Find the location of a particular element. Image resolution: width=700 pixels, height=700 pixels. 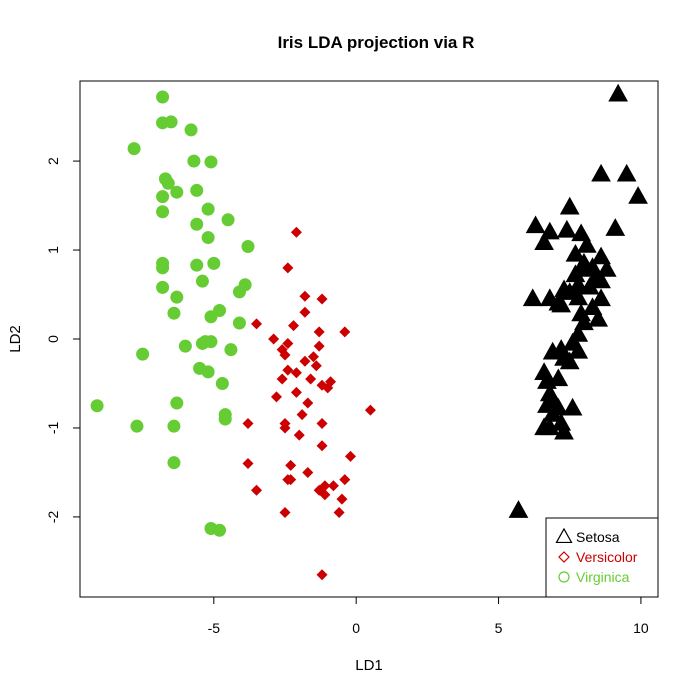

chart-title: Iris LDA projection via R is located at coordinates (376, 42).